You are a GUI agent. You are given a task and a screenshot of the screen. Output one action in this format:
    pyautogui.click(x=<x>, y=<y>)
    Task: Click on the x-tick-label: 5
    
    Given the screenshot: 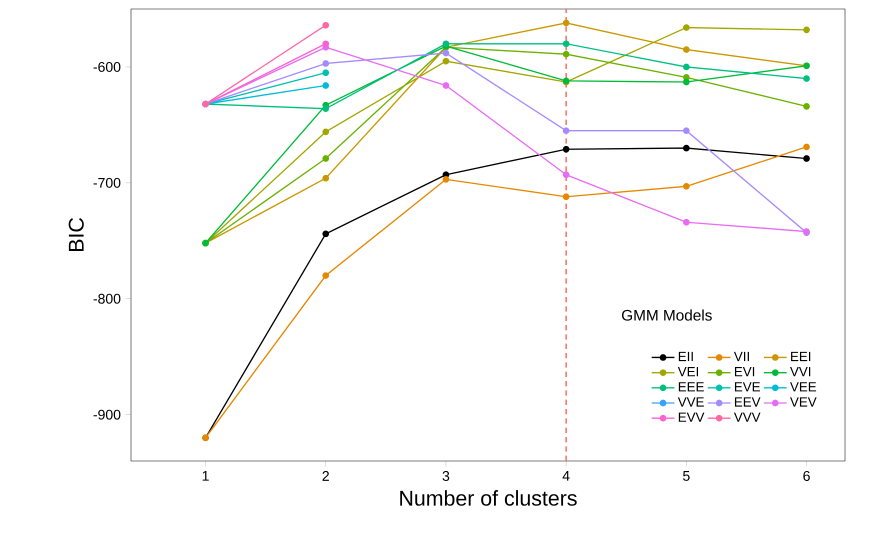 What is the action you would take?
    pyautogui.click(x=686, y=476)
    